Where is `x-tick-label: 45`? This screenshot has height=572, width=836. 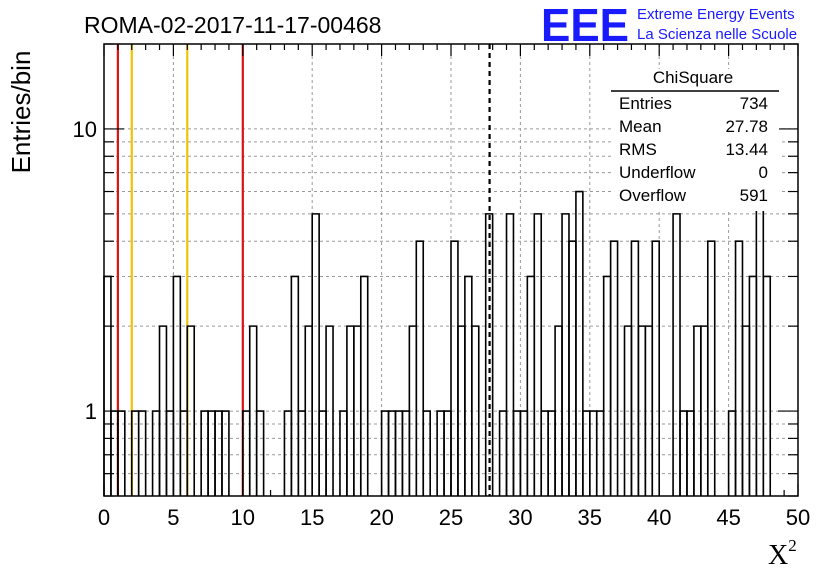 x-tick-label: 45 is located at coordinates (728, 517).